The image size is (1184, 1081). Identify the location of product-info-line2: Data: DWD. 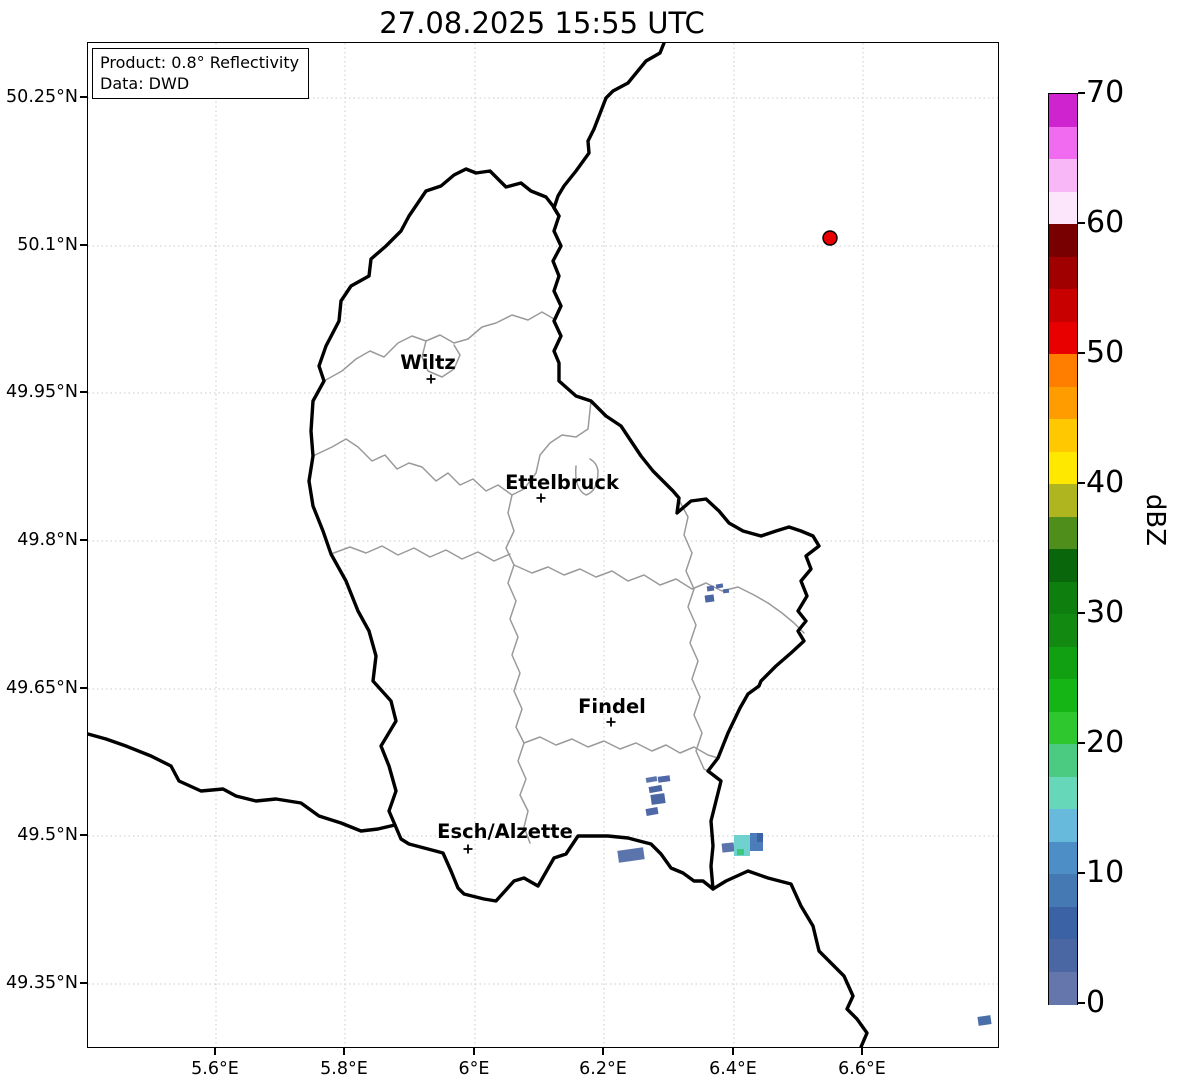
(145, 83).